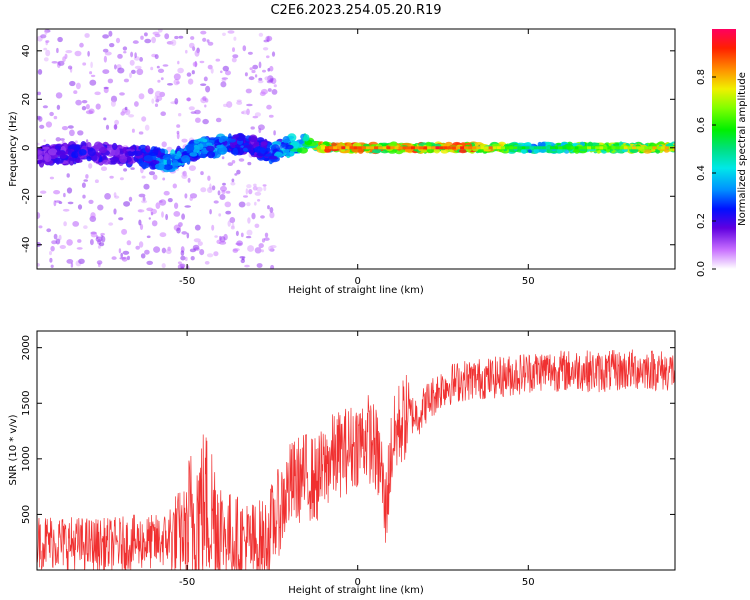  What do you see at coordinates (701, 77) in the screenshot?
I see `colorbar-tick-label: 0.8` at bounding box center [701, 77].